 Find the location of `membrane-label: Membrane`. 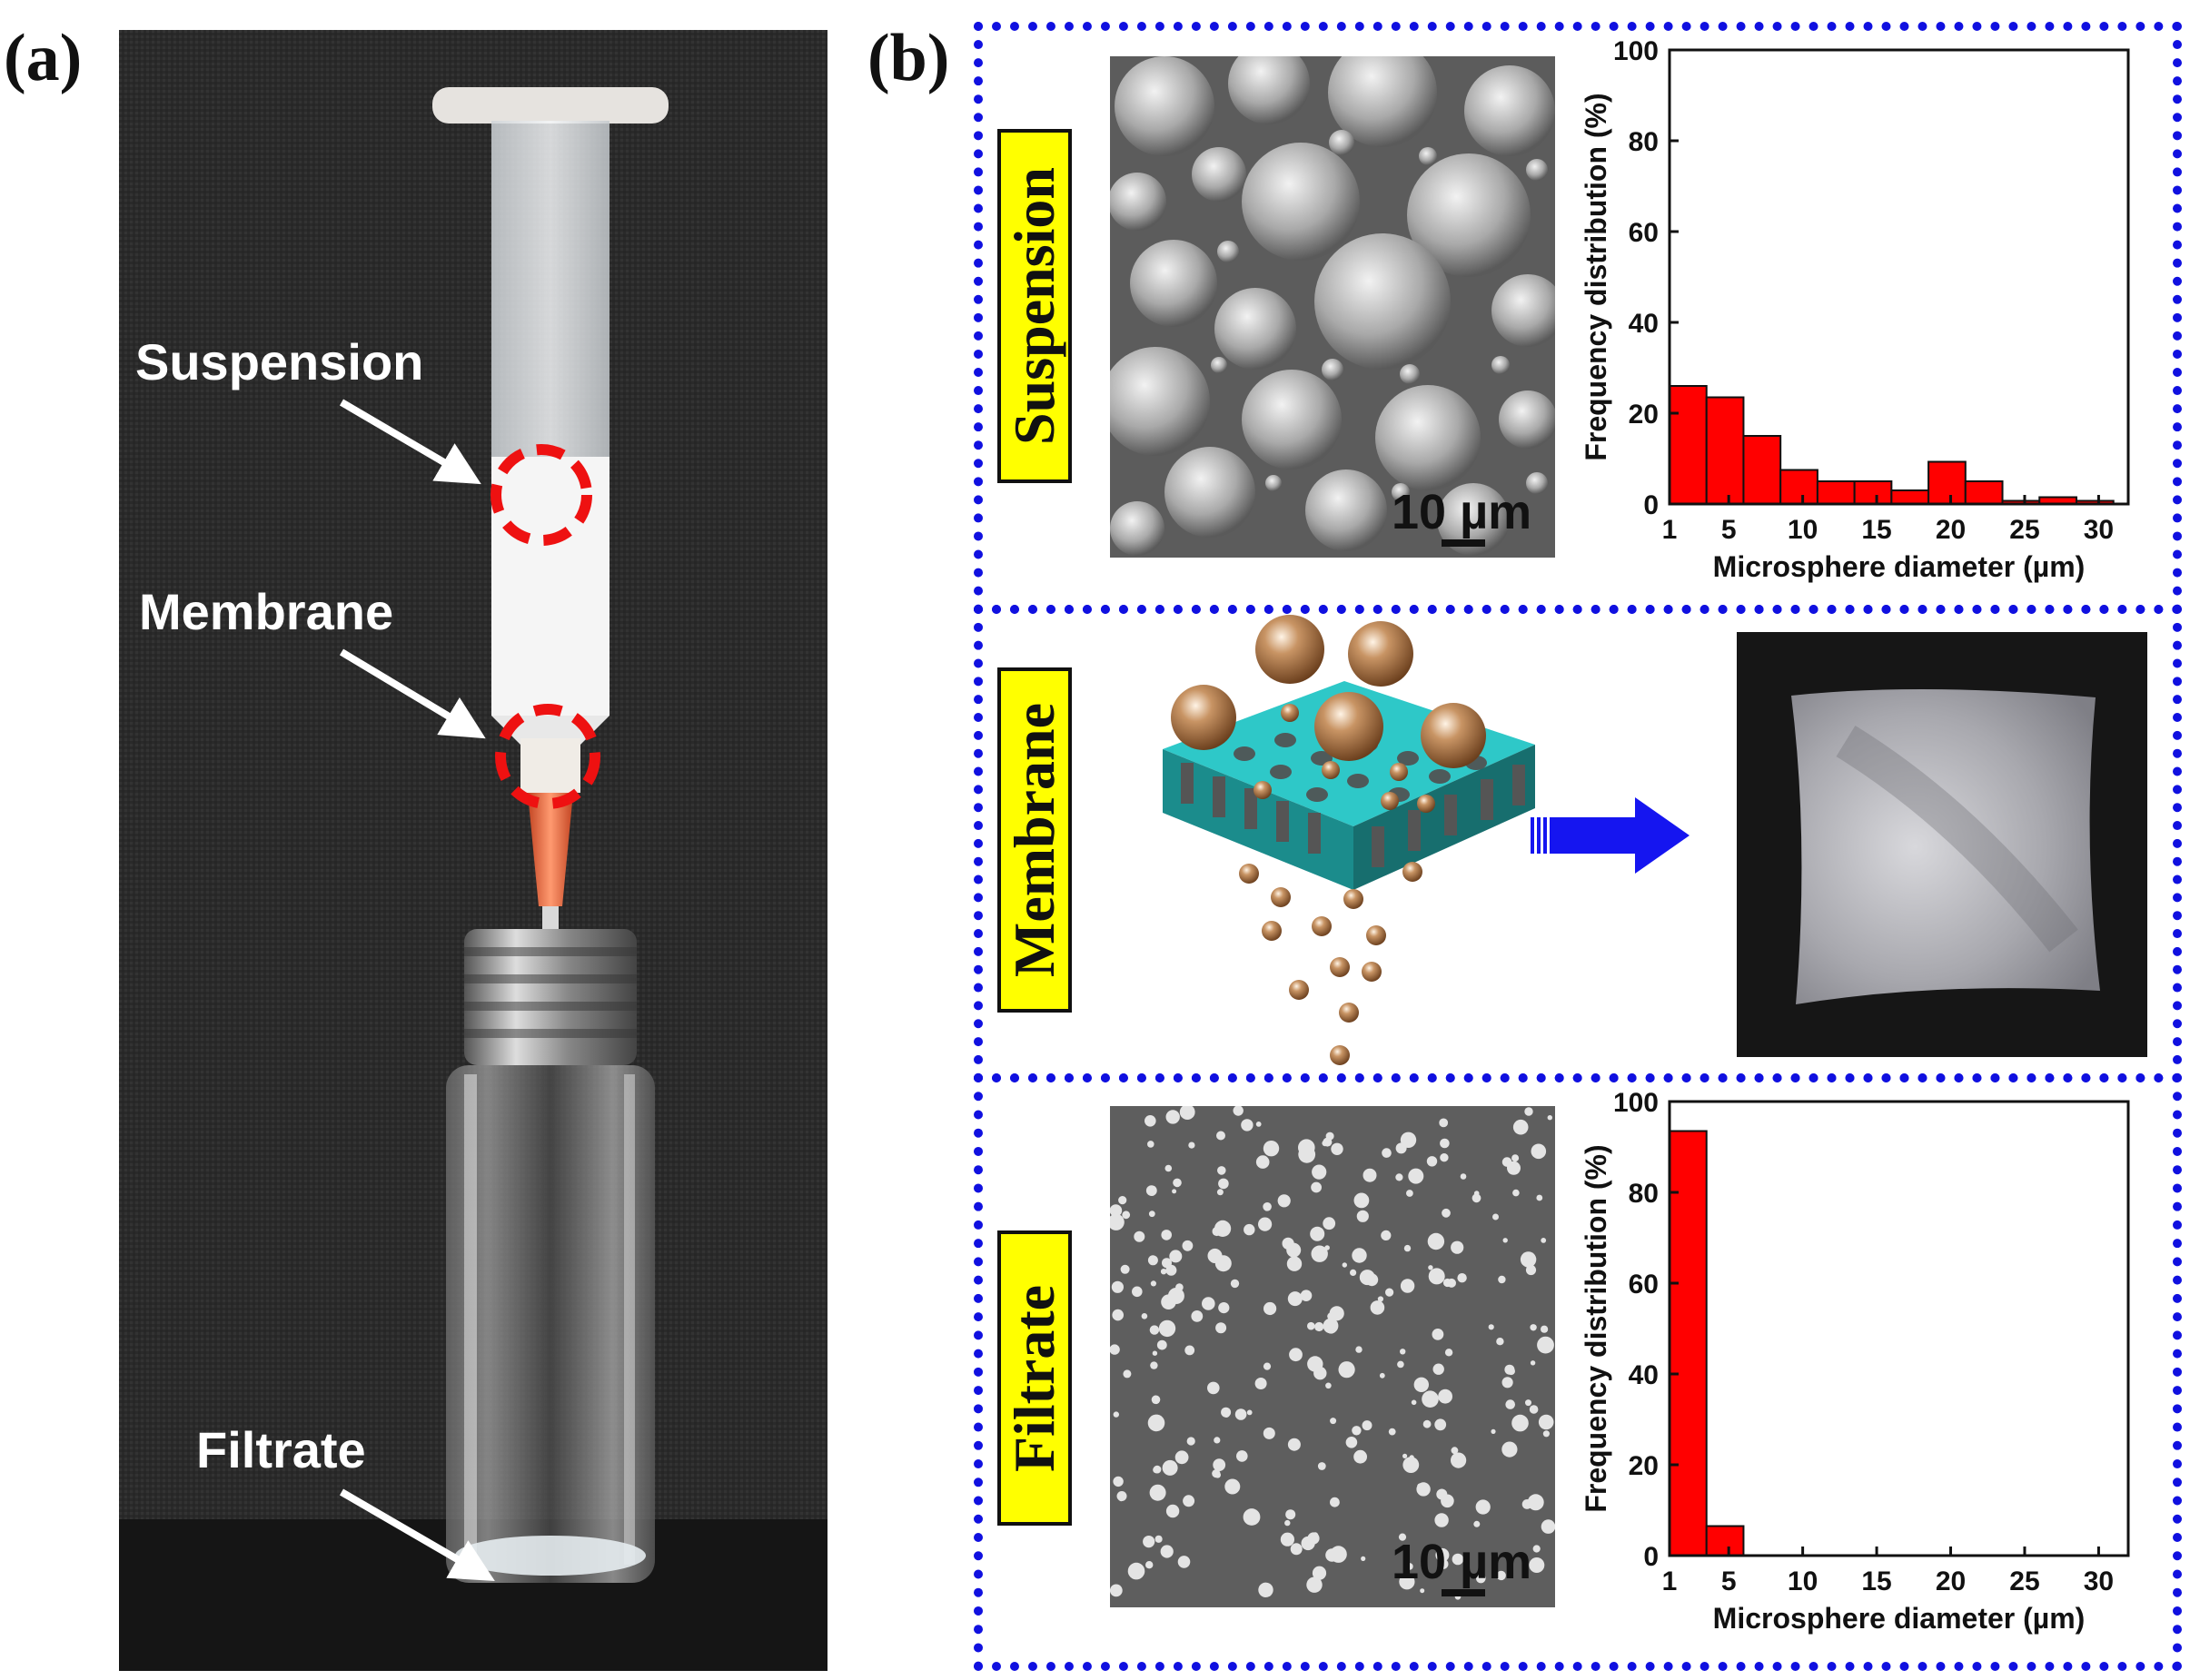

membrane-label: Membrane is located at coordinates (266, 612).